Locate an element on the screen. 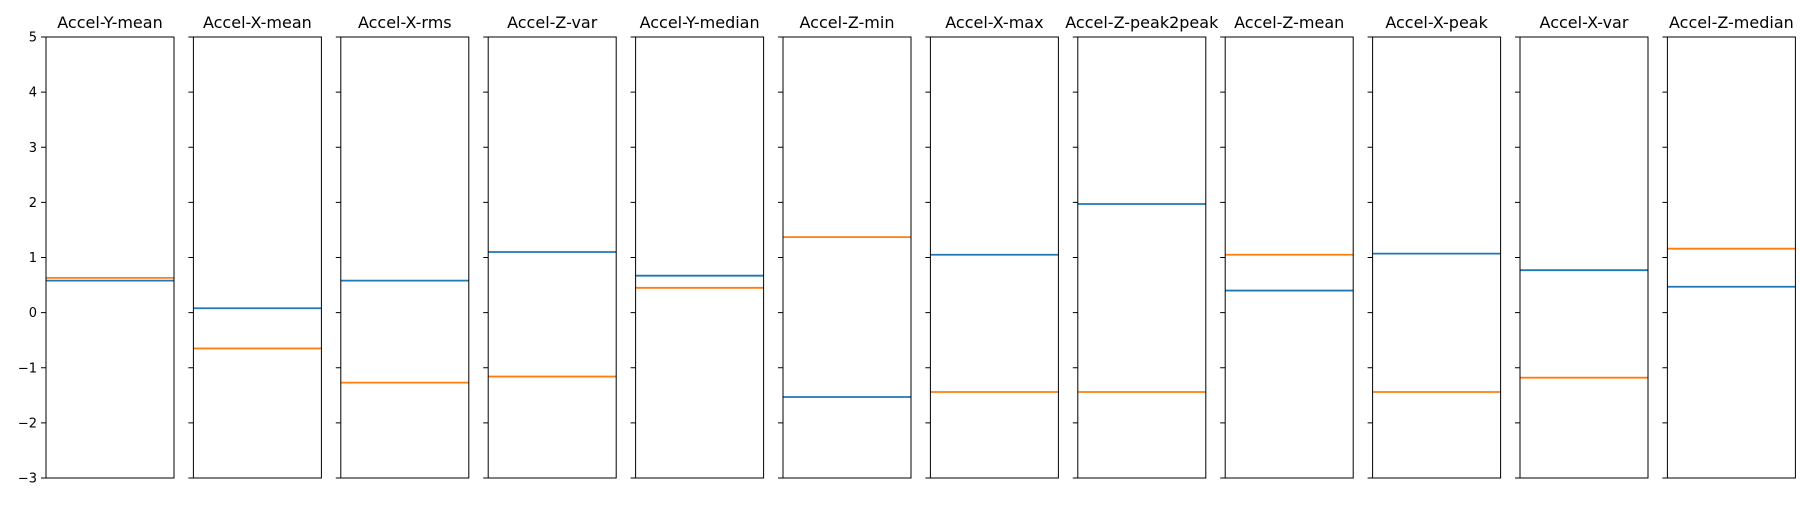  panel-title: Accel-X-max is located at coordinates (994, 22).